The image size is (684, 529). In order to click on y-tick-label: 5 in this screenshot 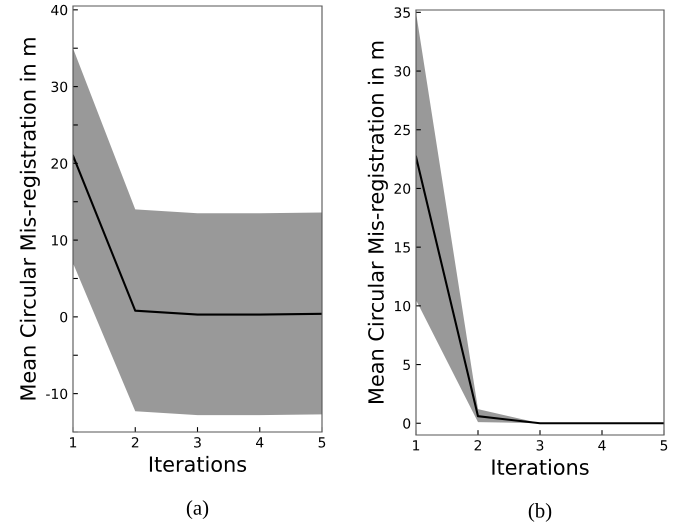, I will do `click(406, 365)`.